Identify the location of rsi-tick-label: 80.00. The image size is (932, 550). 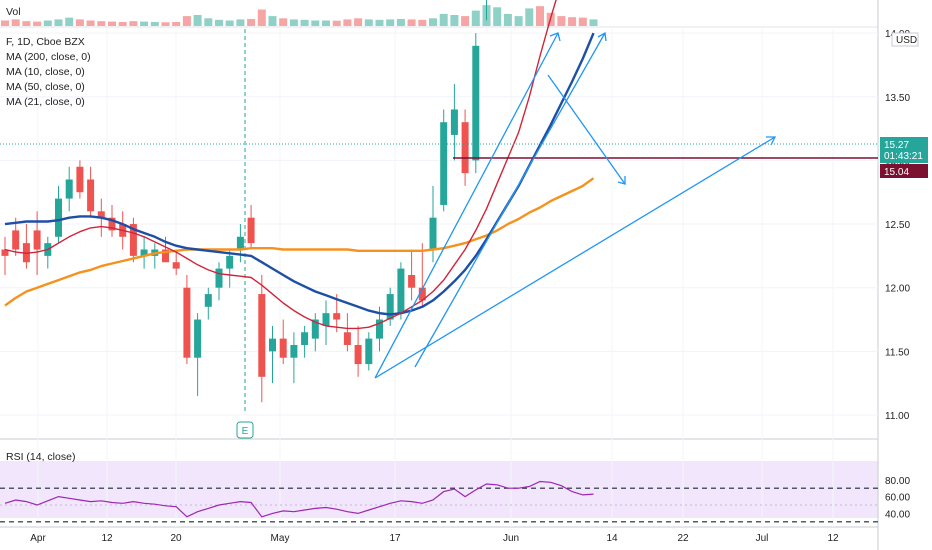
(897, 481).